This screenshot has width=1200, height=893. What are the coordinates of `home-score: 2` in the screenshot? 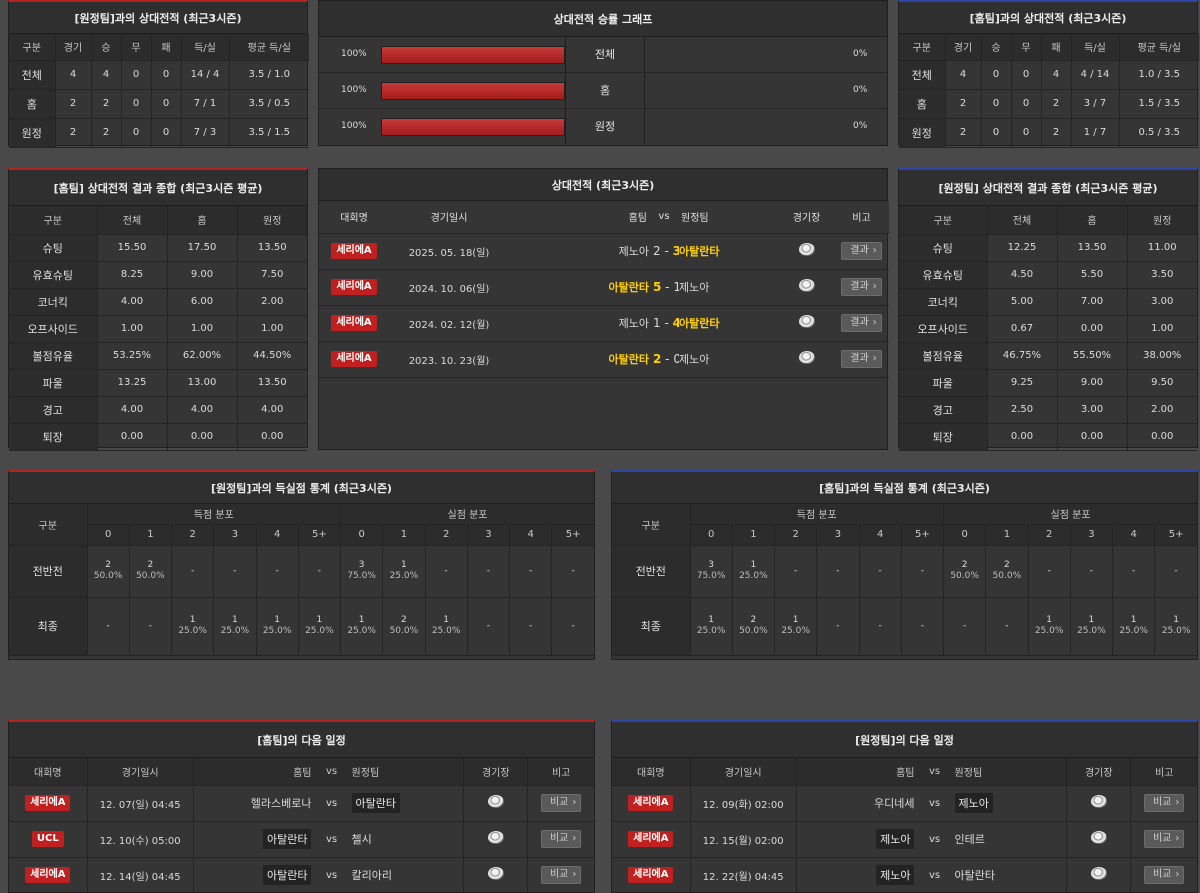 It's located at (657, 251).